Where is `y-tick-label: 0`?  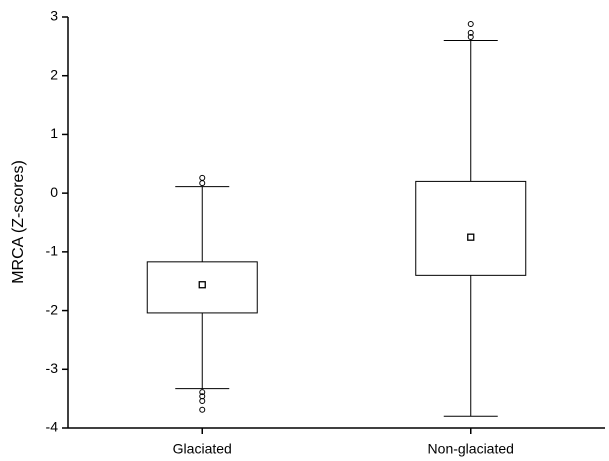
y-tick-label: 0 is located at coordinates (54, 192).